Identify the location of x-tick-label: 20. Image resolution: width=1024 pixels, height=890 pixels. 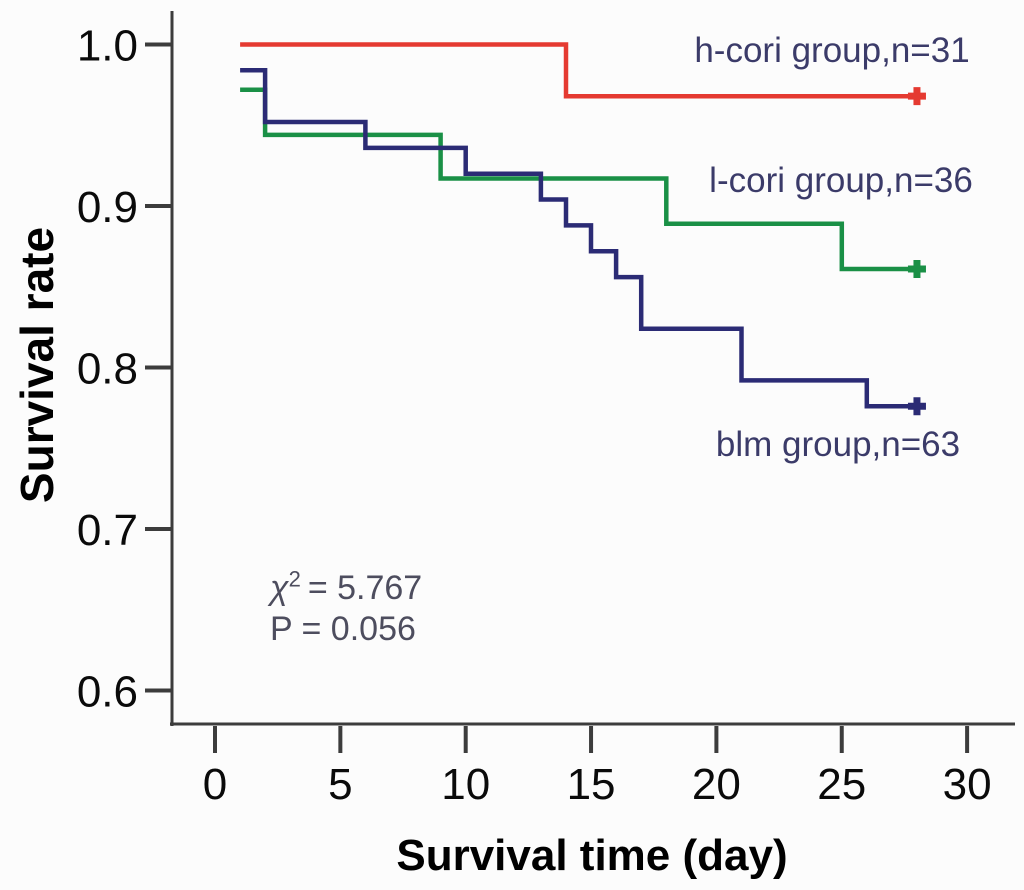
(716, 784).